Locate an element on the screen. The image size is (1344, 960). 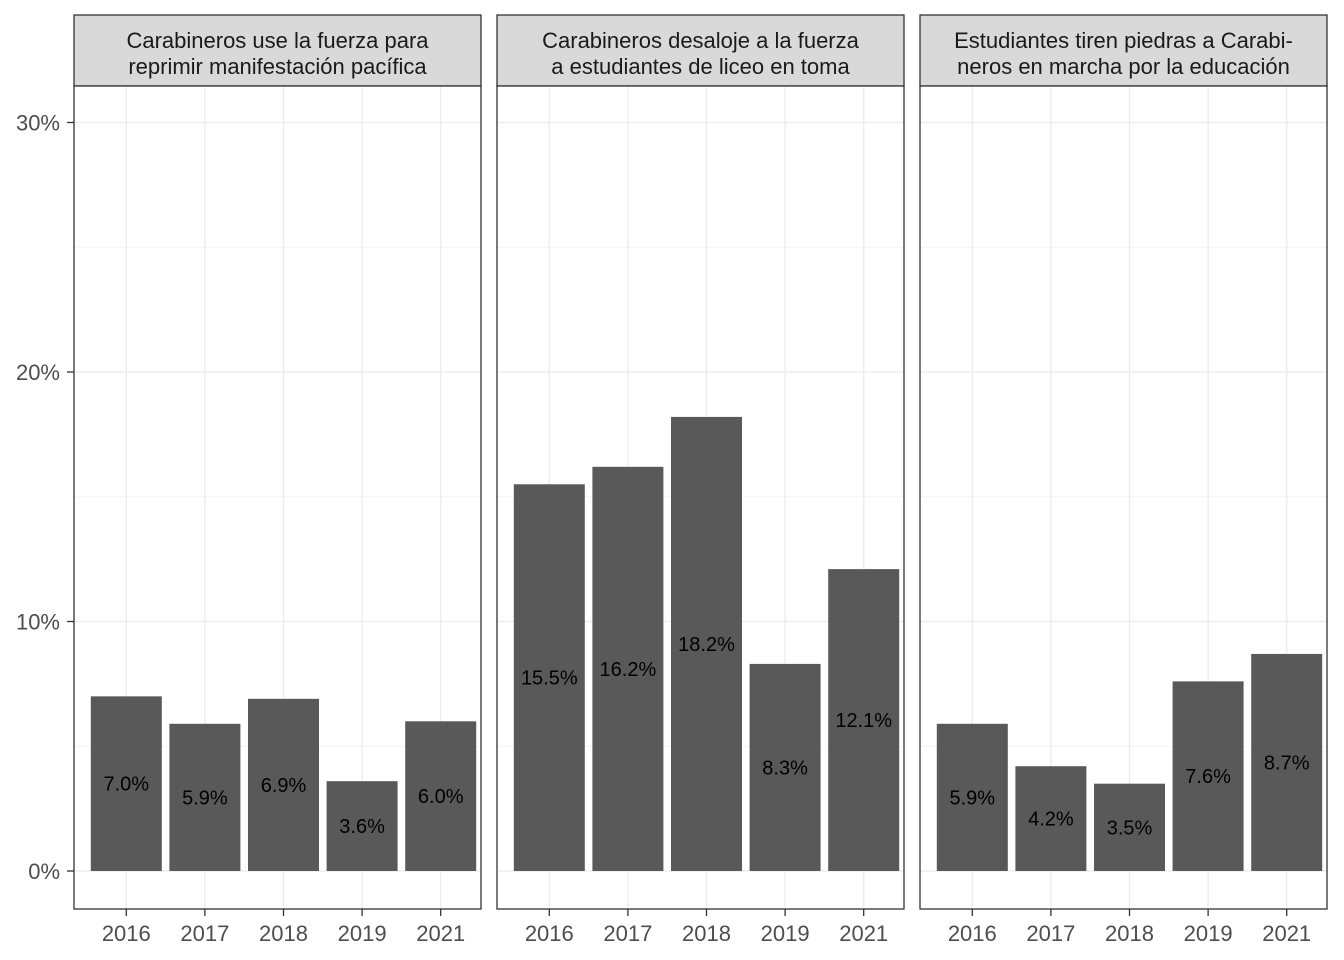
bar-value-label: 16.2% is located at coordinates (628, 670).